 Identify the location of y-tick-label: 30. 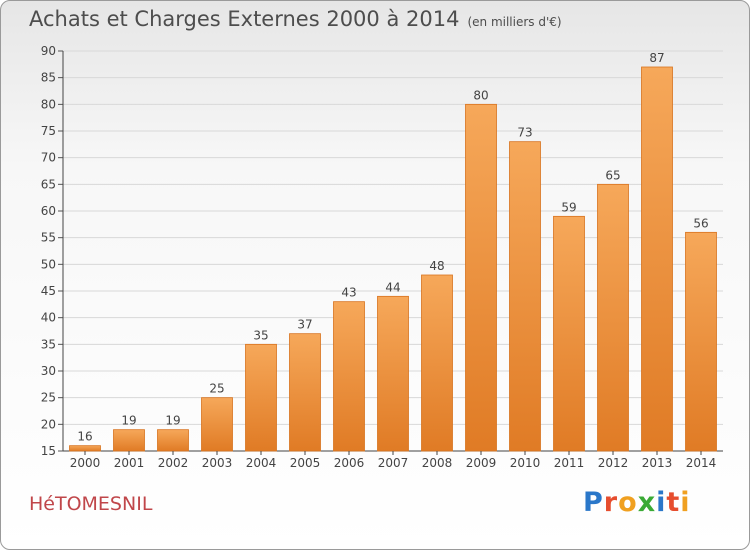
(48, 371).